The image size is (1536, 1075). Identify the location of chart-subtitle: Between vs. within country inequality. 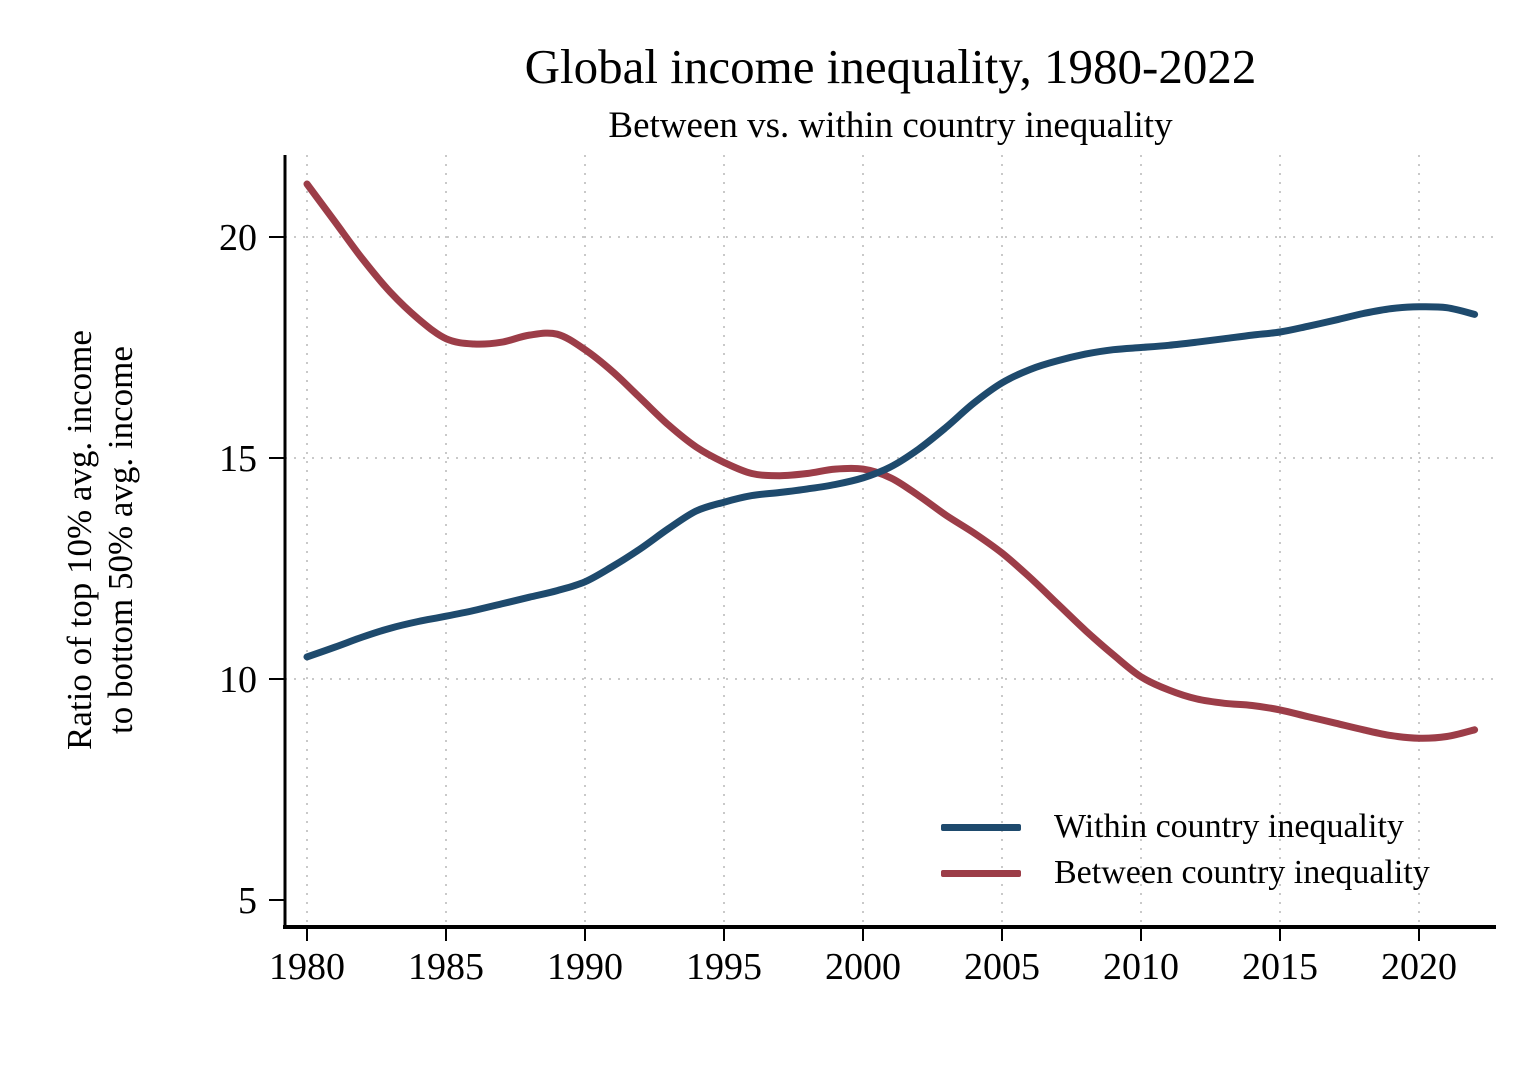
(890, 125).